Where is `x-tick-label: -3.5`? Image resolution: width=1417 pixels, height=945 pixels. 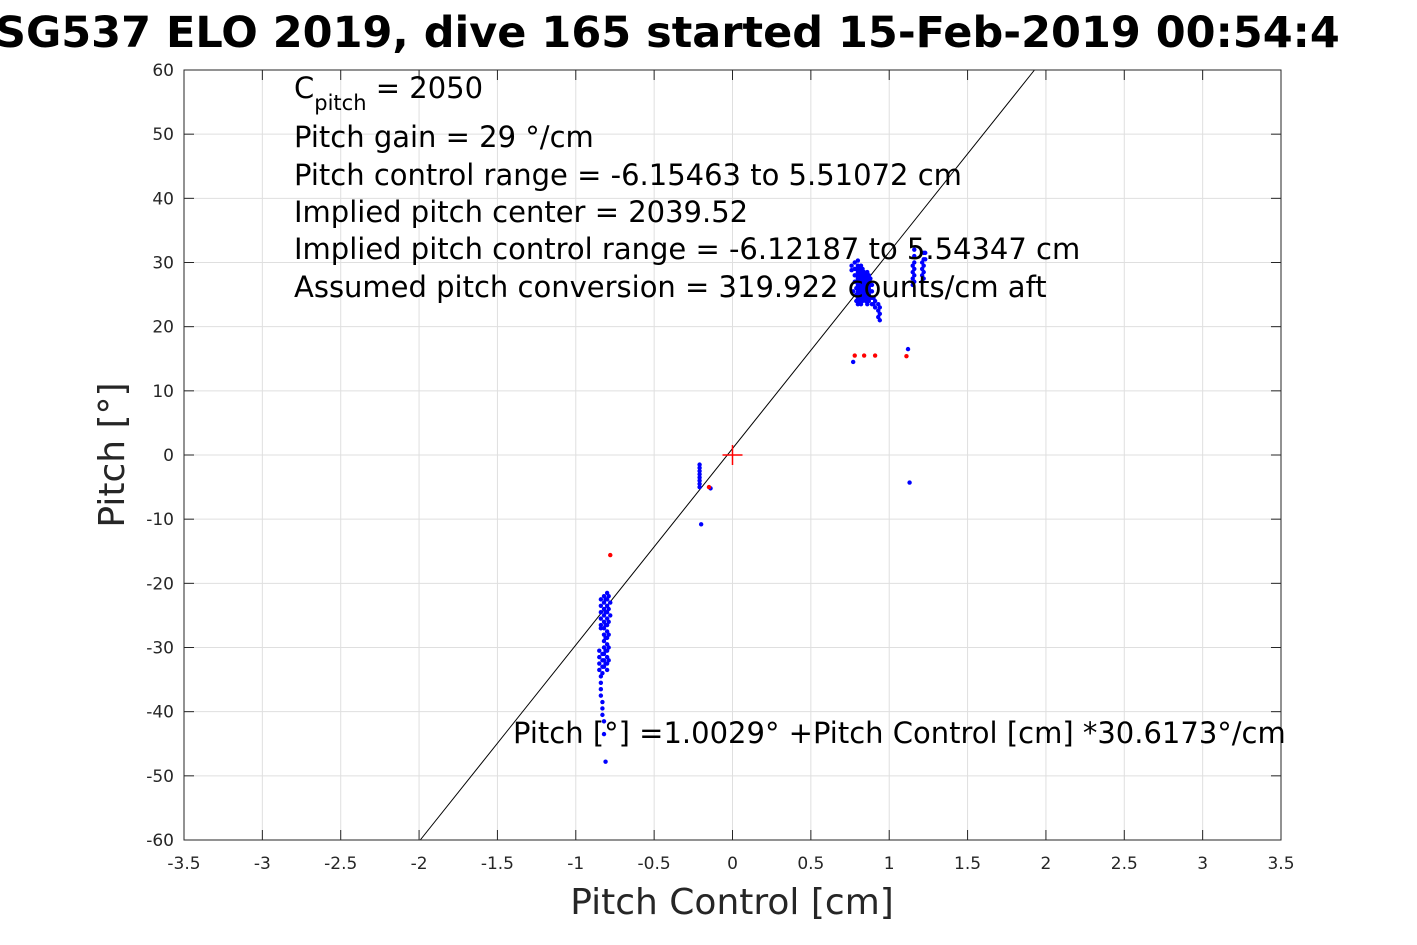 x-tick-label: -3.5 is located at coordinates (183, 864).